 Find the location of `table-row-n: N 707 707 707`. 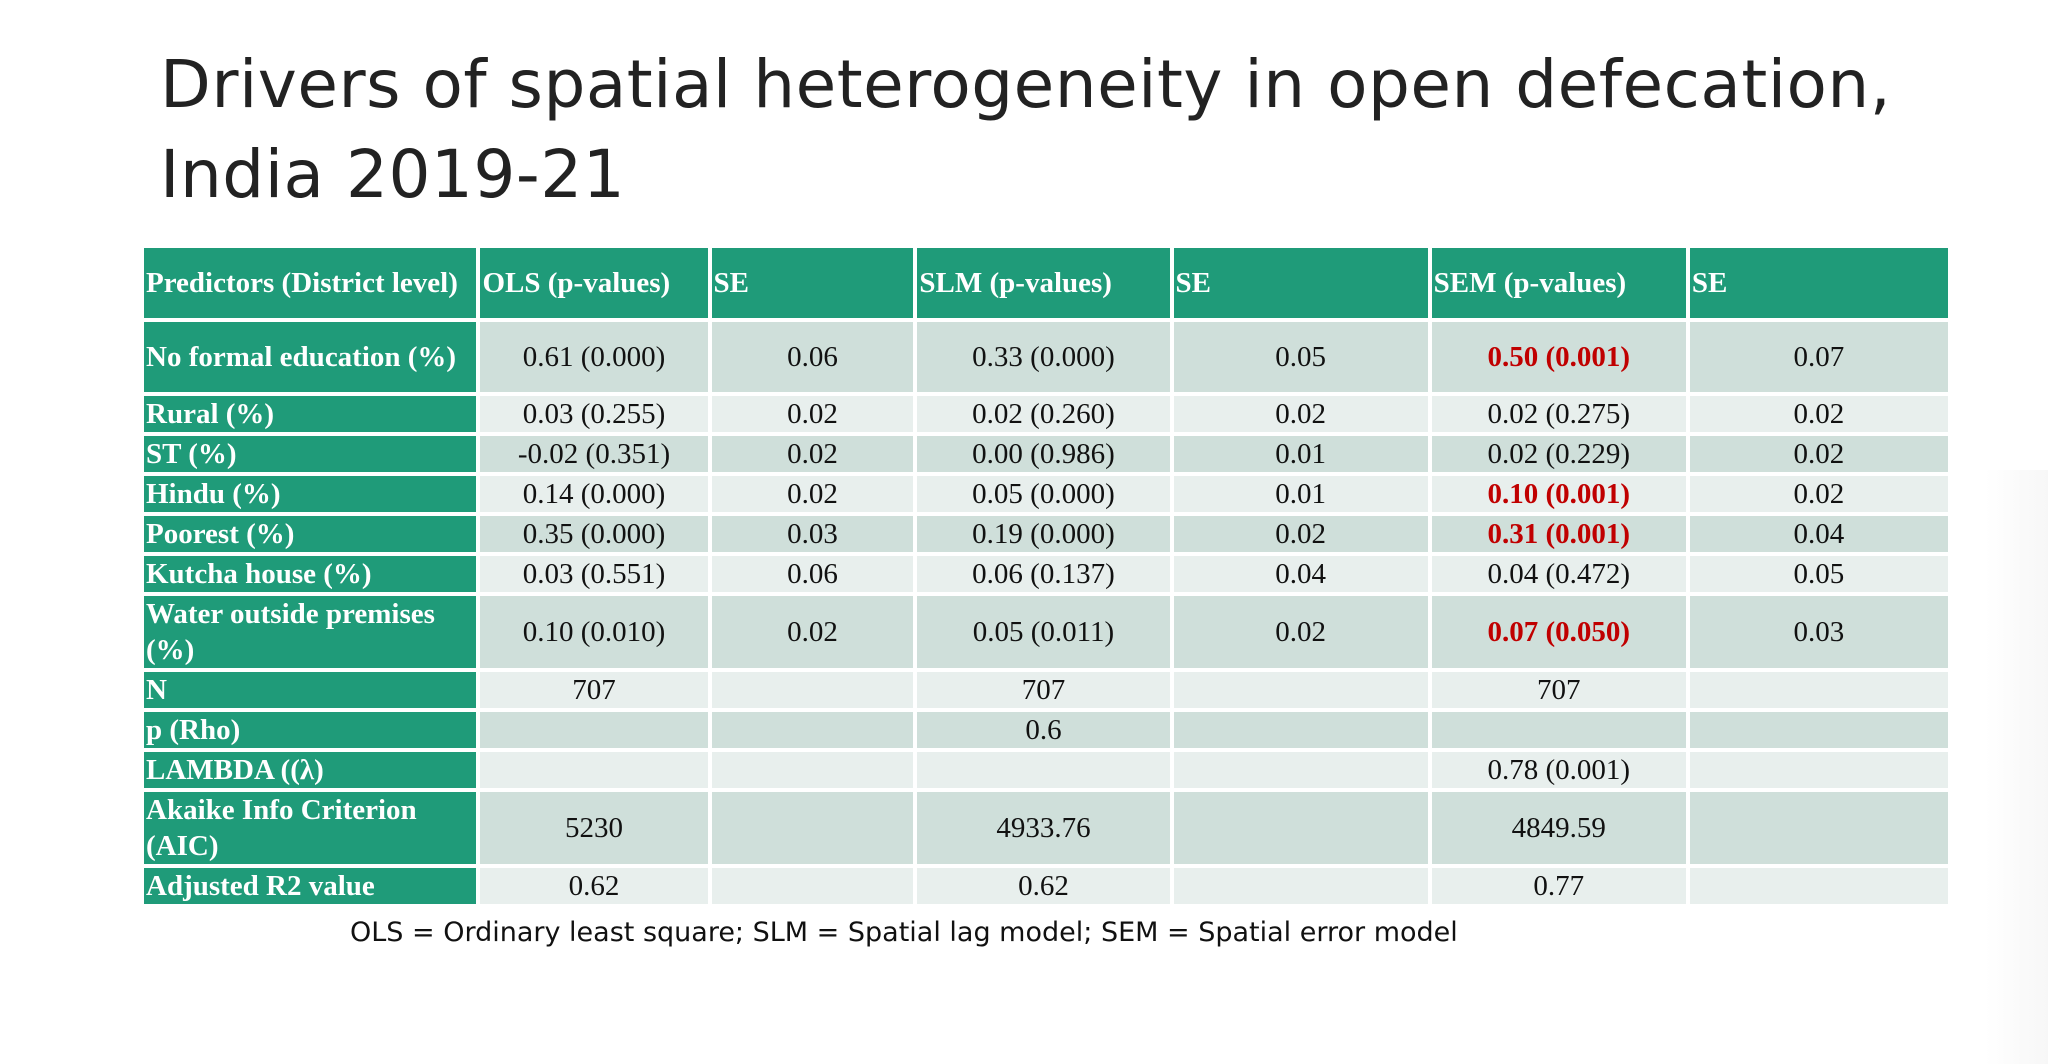

table-row-n: N 707 707 707 is located at coordinates (1046, 690).